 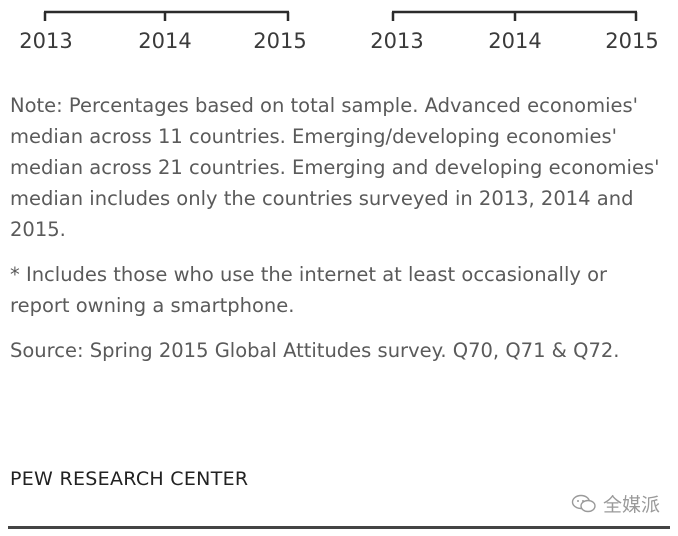 What do you see at coordinates (339, 31) in the screenshot?
I see `chart-axes: 2013 2014 2015 2013 2014 2015` at bounding box center [339, 31].